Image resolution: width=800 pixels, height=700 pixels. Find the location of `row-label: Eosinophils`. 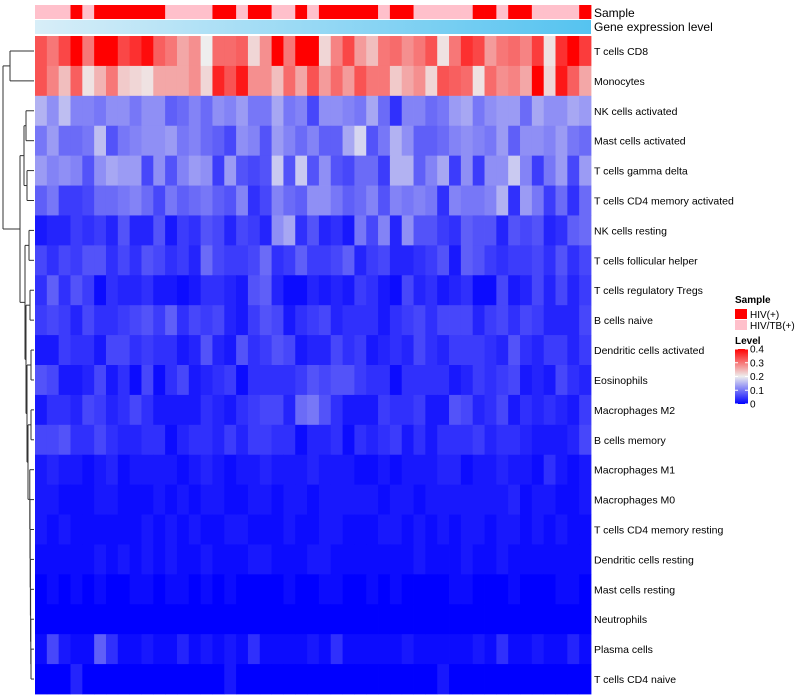

row-label: Eosinophils is located at coordinates (621, 381).